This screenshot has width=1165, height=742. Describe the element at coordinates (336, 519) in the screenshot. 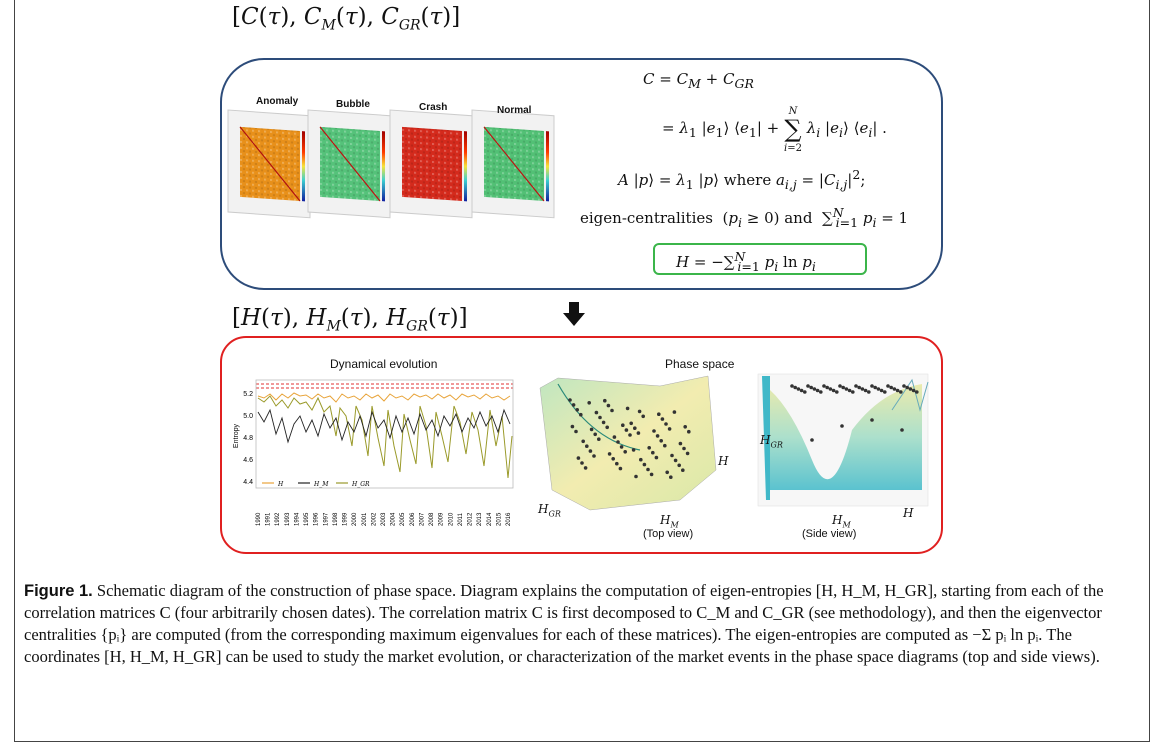

I see `year-tick-label: 1998` at that location.